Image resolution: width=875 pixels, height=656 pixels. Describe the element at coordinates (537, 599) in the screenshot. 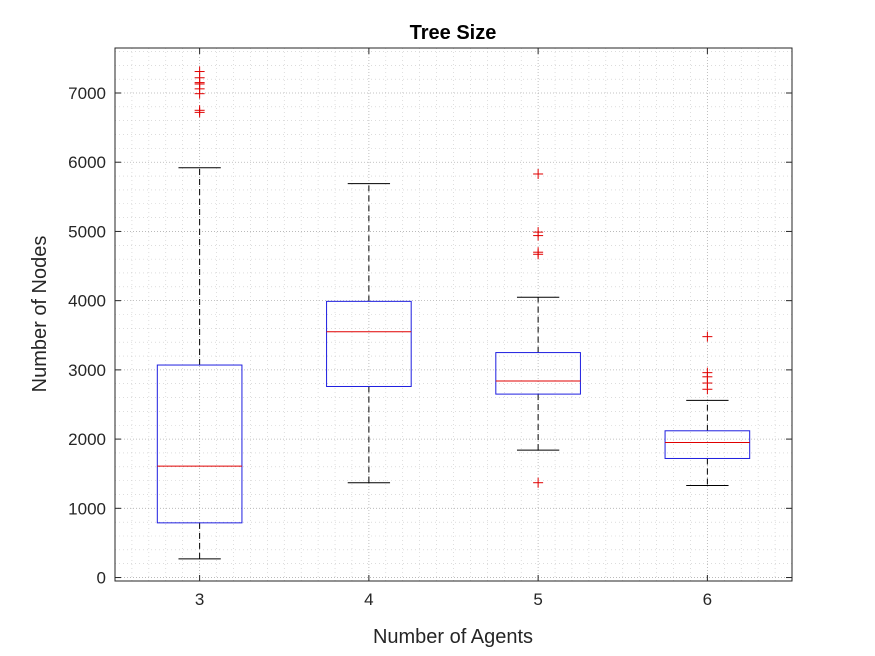

I see `x-tick-label: 5` at that location.